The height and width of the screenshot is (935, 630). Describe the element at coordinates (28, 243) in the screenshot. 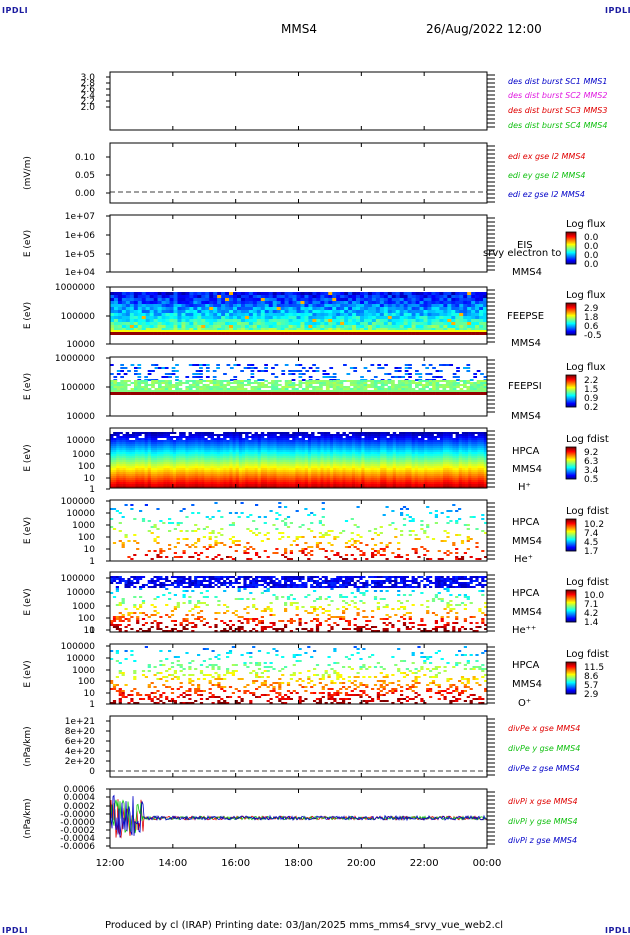

I see `y-axis-label: E (eV)` at that location.